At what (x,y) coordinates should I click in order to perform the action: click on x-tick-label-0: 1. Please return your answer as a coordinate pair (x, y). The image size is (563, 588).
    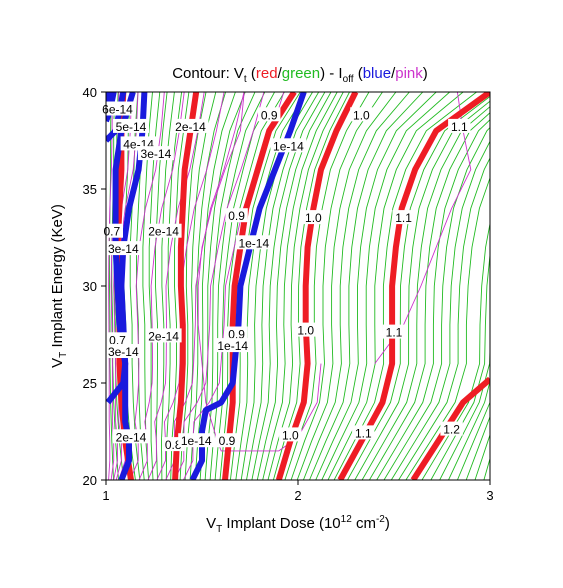
    Looking at the image, I should click on (105, 495).